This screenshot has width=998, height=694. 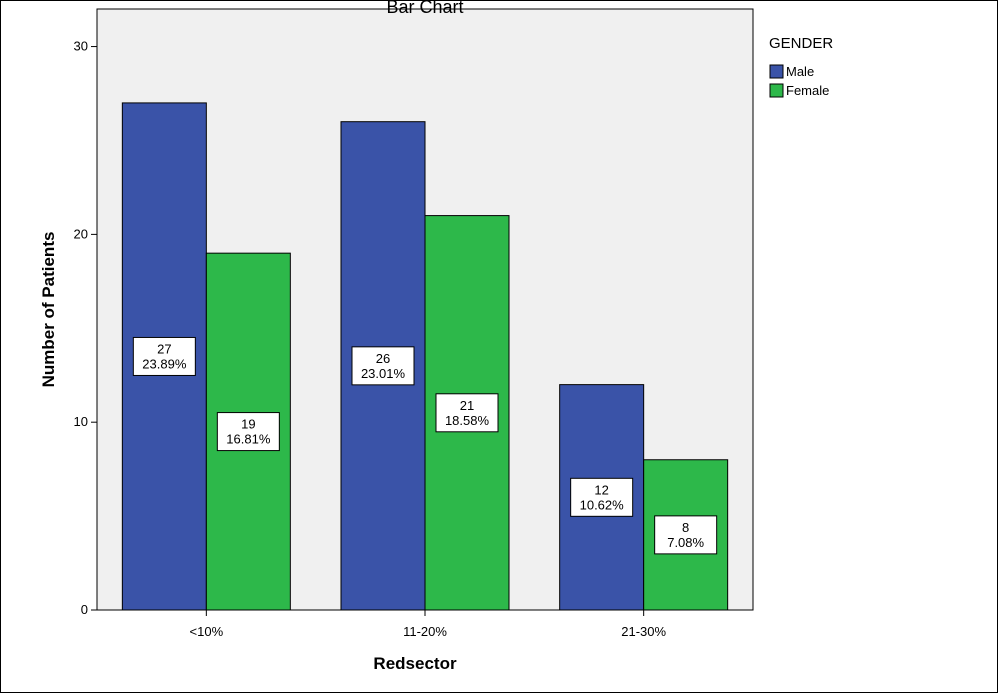 What do you see at coordinates (685, 542) in the screenshot?
I see `data-label-percent: 7.08%` at bounding box center [685, 542].